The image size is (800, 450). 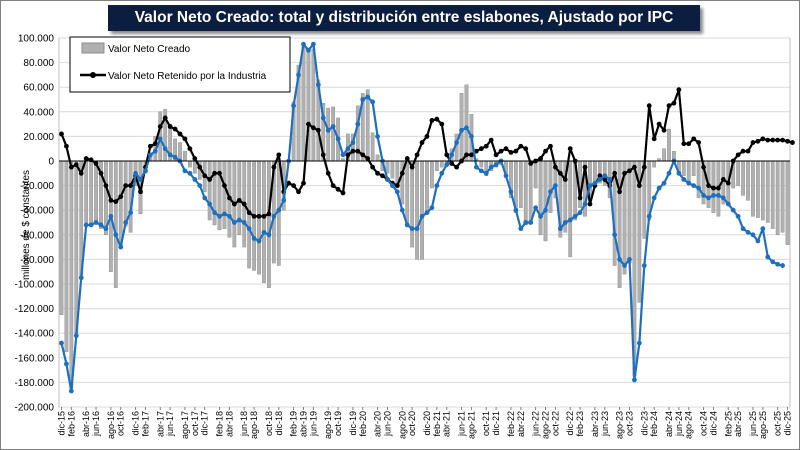 I want to click on legend-label-bars: Valor Neto Creado, so click(x=149, y=49).